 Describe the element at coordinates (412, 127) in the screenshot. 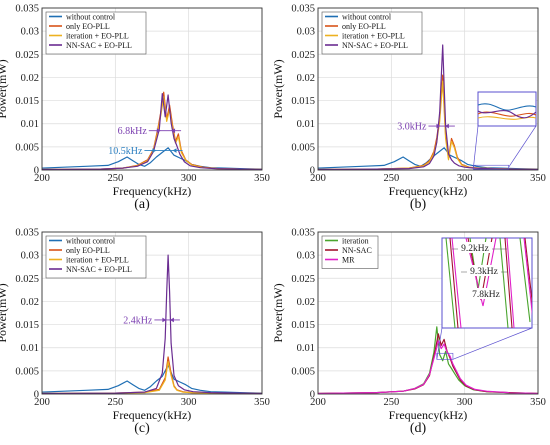

I see `annotation-text: 3.0kHz` at that location.